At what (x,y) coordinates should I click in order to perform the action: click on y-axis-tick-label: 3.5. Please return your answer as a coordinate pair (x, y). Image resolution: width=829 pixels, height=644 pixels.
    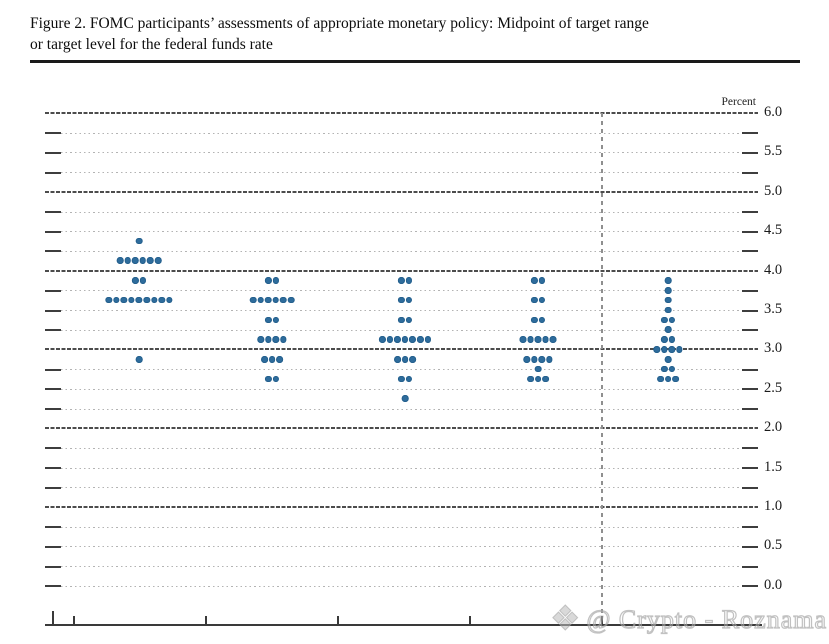
    Looking at the image, I should click on (773, 309).